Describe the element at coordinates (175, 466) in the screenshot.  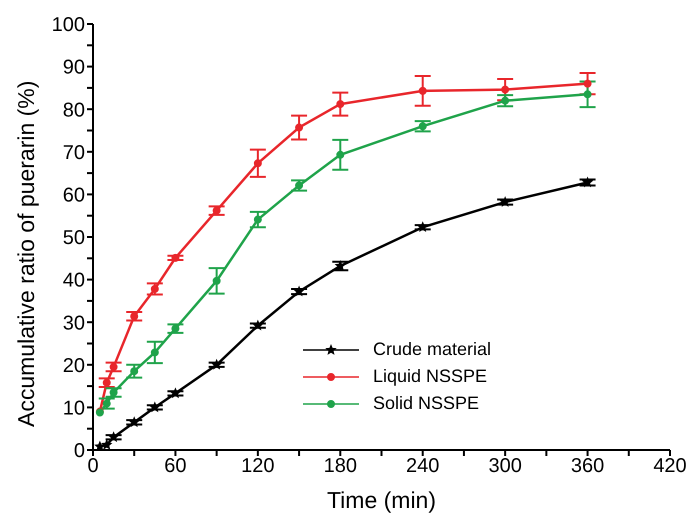
I see `x-tick-label: 60` at that location.